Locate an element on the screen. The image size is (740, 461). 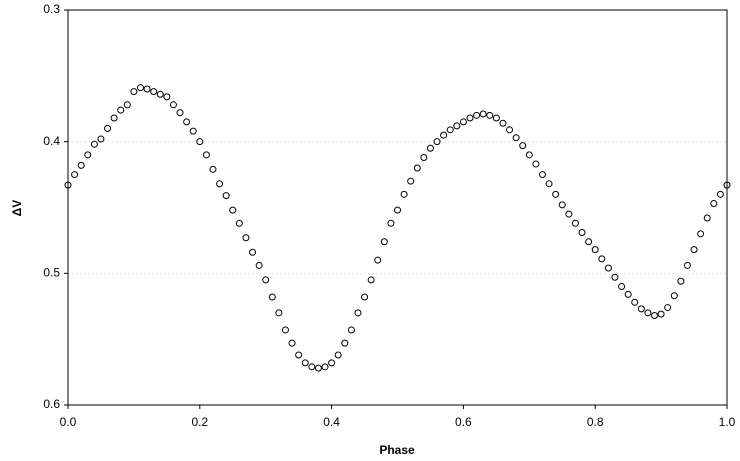
x-tick-label: 0.8 is located at coordinates (595, 422).